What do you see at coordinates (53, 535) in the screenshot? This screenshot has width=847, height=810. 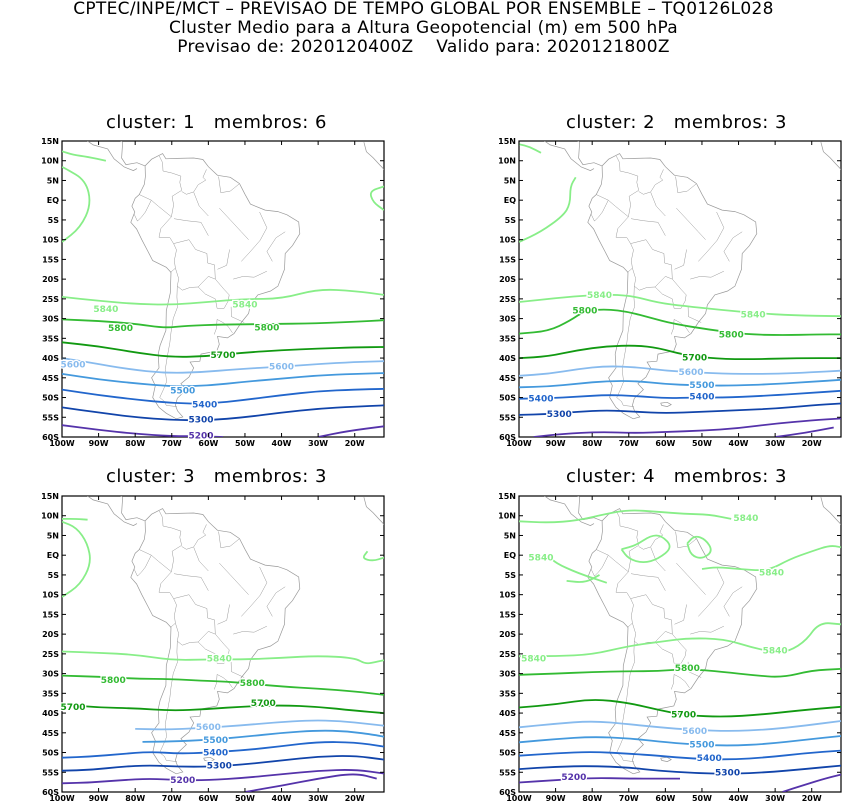 I see `lat-tick-label: 5N` at bounding box center [53, 535].